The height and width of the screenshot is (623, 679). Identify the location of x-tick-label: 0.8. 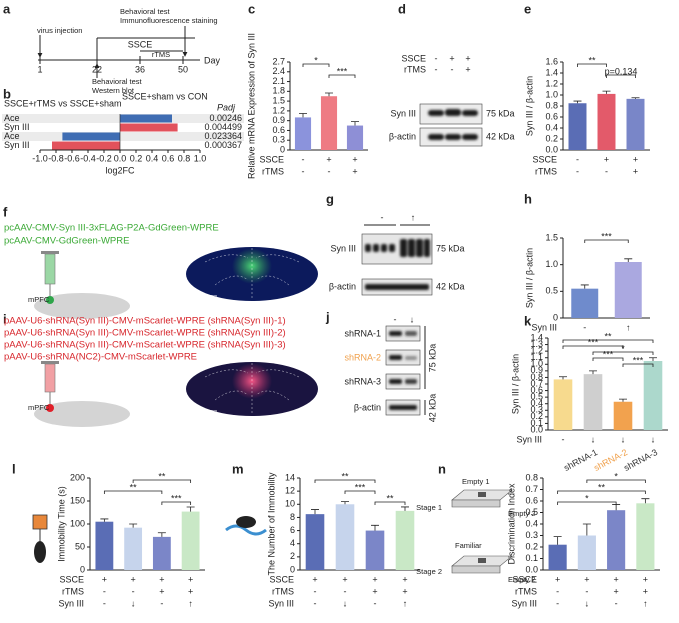
(184, 158).